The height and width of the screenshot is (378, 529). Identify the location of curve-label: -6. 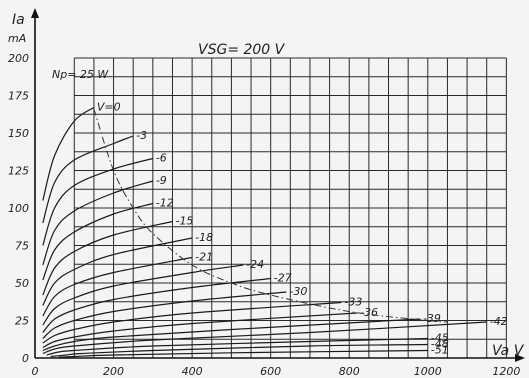
(161, 158).